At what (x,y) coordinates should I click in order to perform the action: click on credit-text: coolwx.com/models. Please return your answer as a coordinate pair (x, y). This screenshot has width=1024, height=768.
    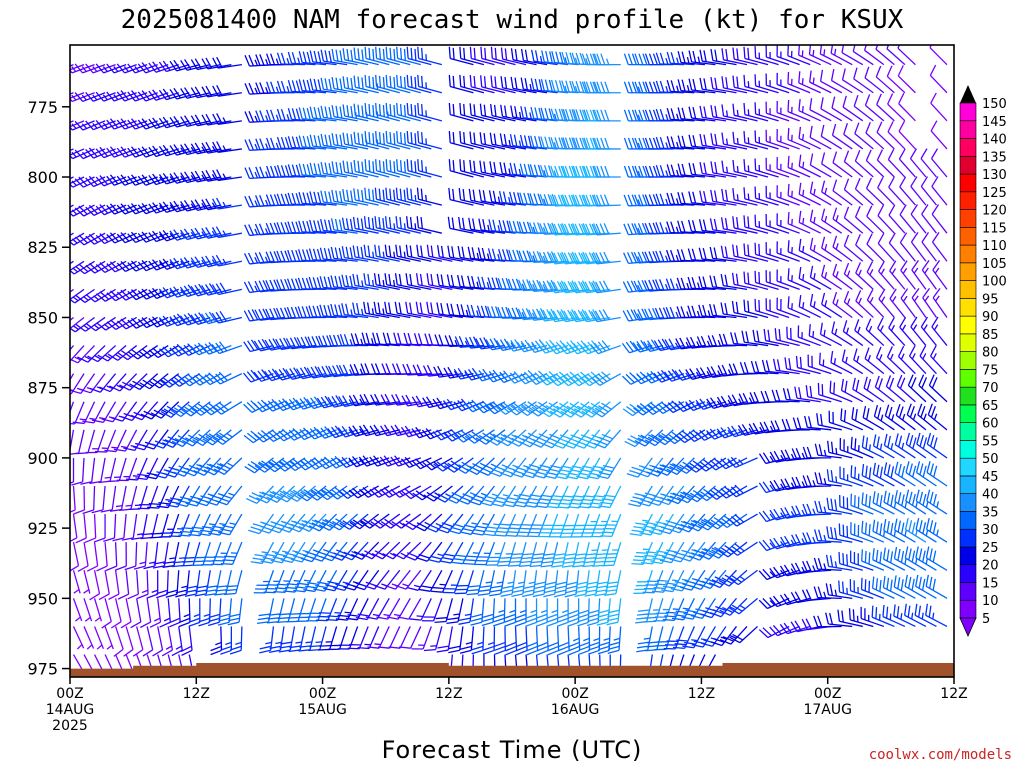
    Looking at the image, I should click on (940, 755).